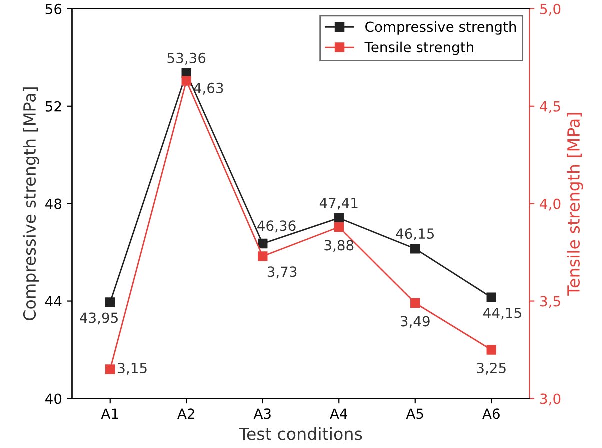 Image resolution: width=602 pixels, height=448 pixels. What do you see at coordinates (503, 314) in the screenshot?
I see `data-label: 44,15` at bounding box center [503, 314].